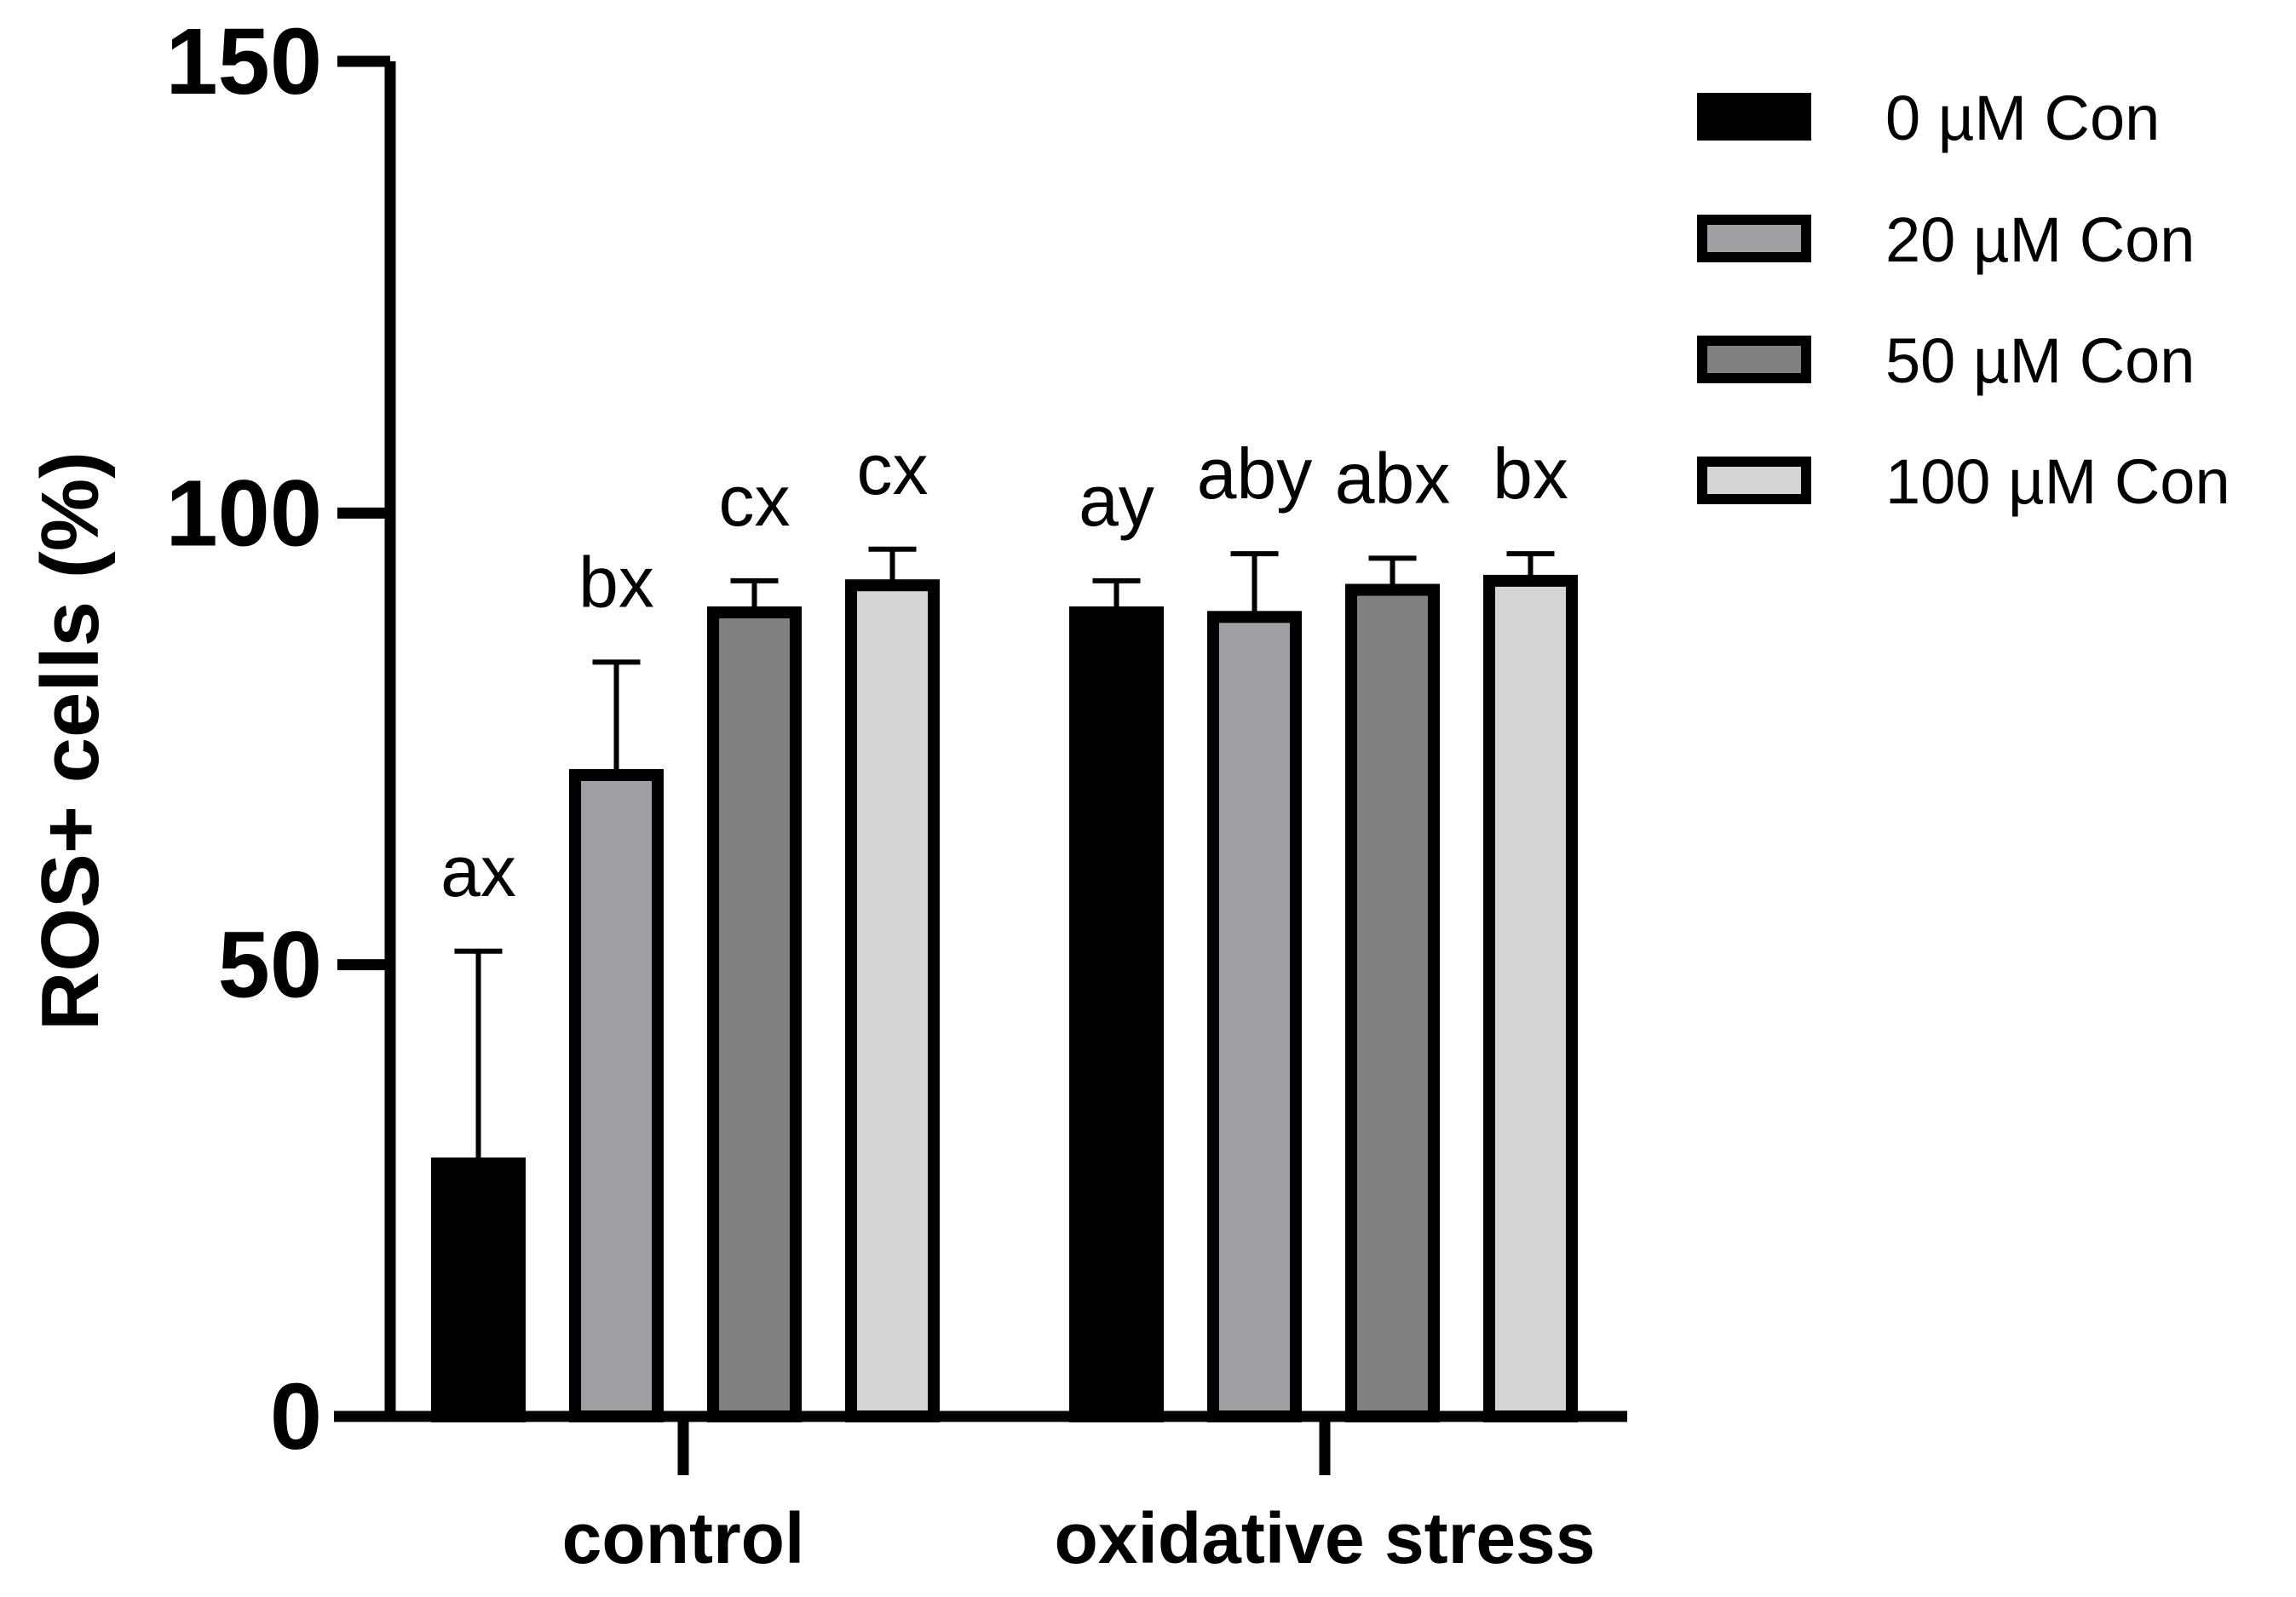 The width and height of the screenshot is (2296, 1597). What do you see at coordinates (478, 871) in the screenshot?
I see `significance-label: ax` at bounding box center [478, 871].